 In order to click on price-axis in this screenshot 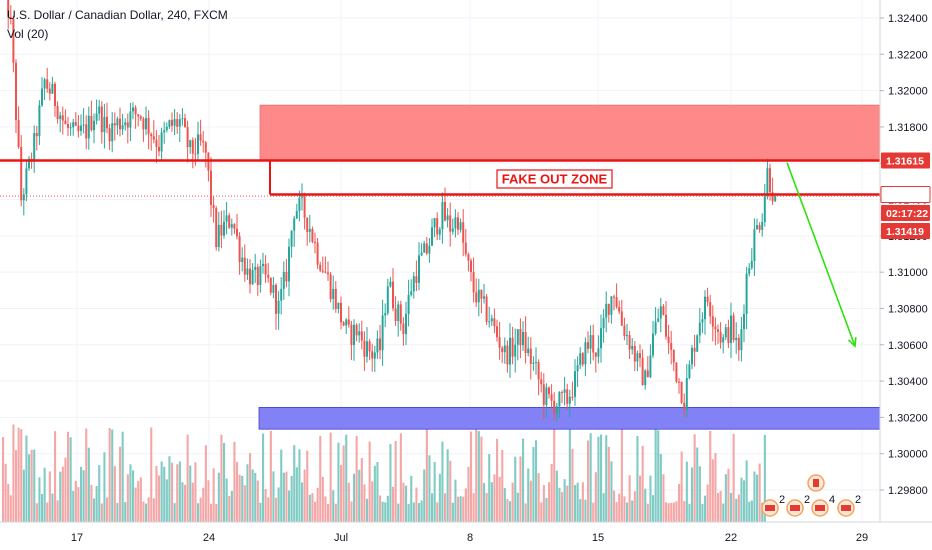, I will do `click(906, 275)`.